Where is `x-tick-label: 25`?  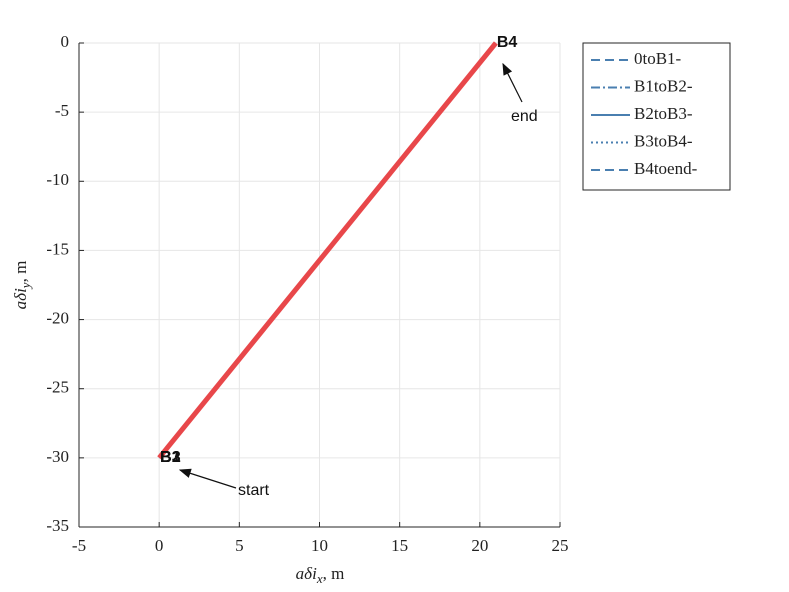
x-tick-label: 25 is located at coordinates (560, 545).